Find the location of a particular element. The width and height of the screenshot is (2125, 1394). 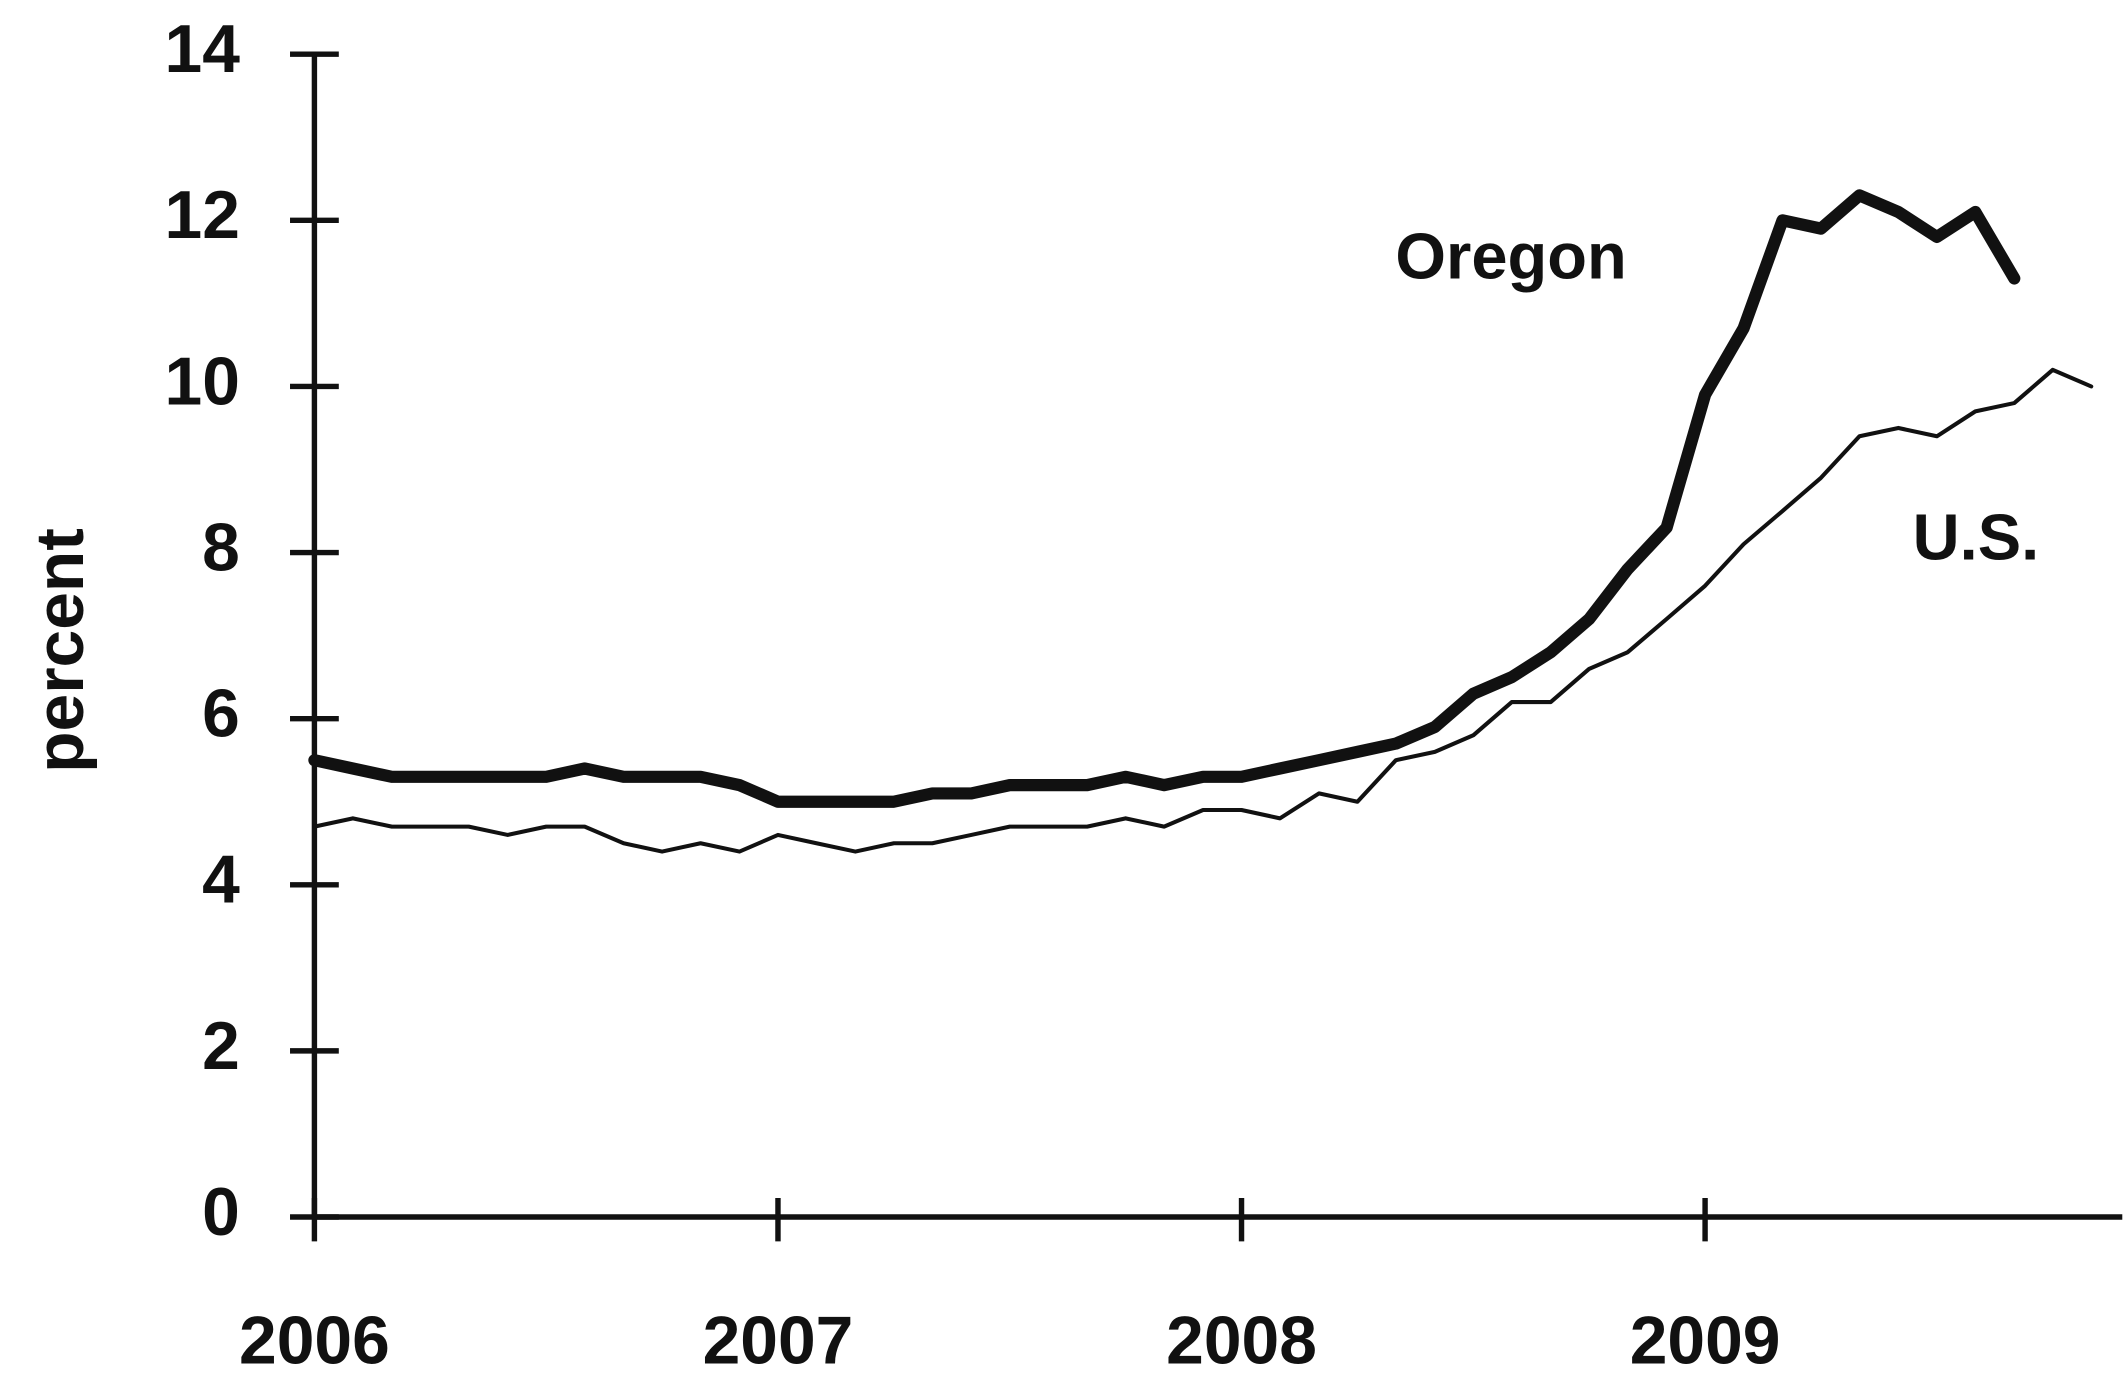

x-tick-label: 2009 is located at coordinates (1705, 1341).